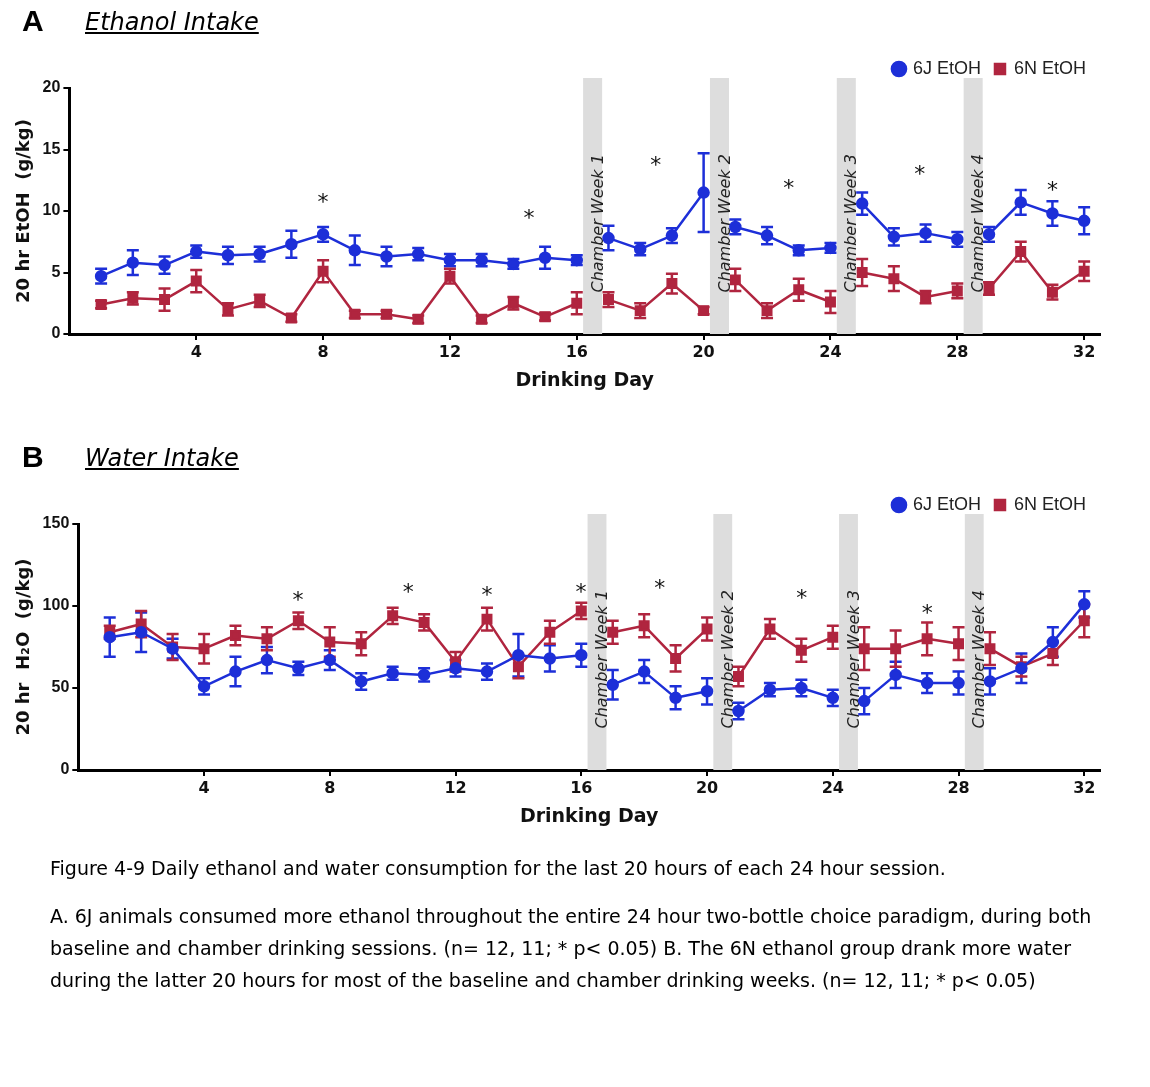 This screenshot has height=1087, width=1150. Describe the element at coordinates (56, 523) in the screenshot. I see `y-tick-label: 150` at that location.